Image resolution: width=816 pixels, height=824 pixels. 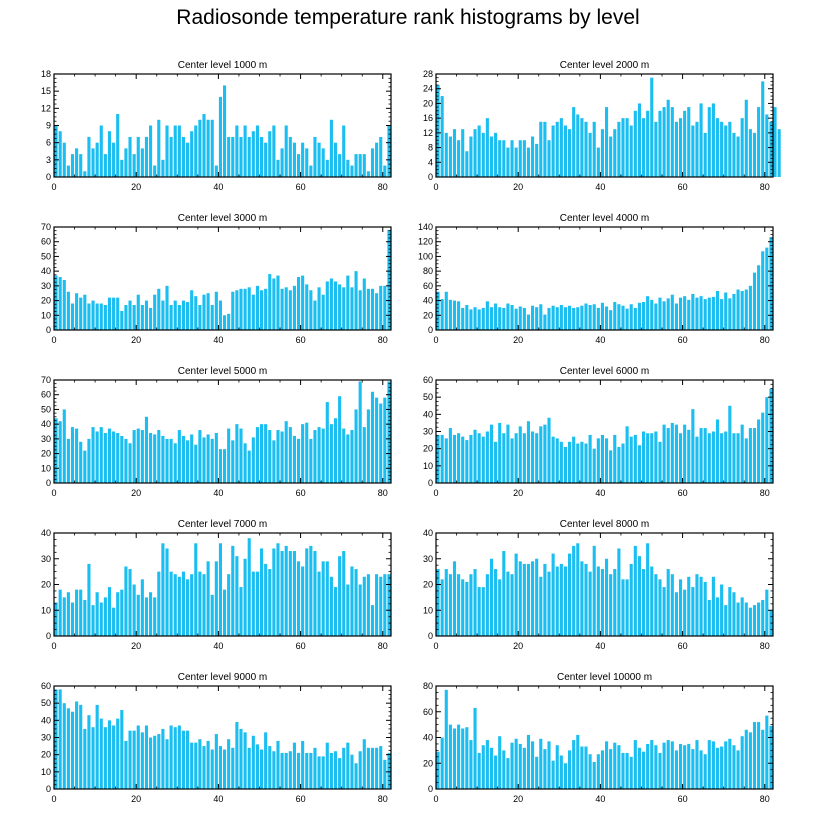 I want to click on x-tick-label: 20, so click(x=136, y=340).